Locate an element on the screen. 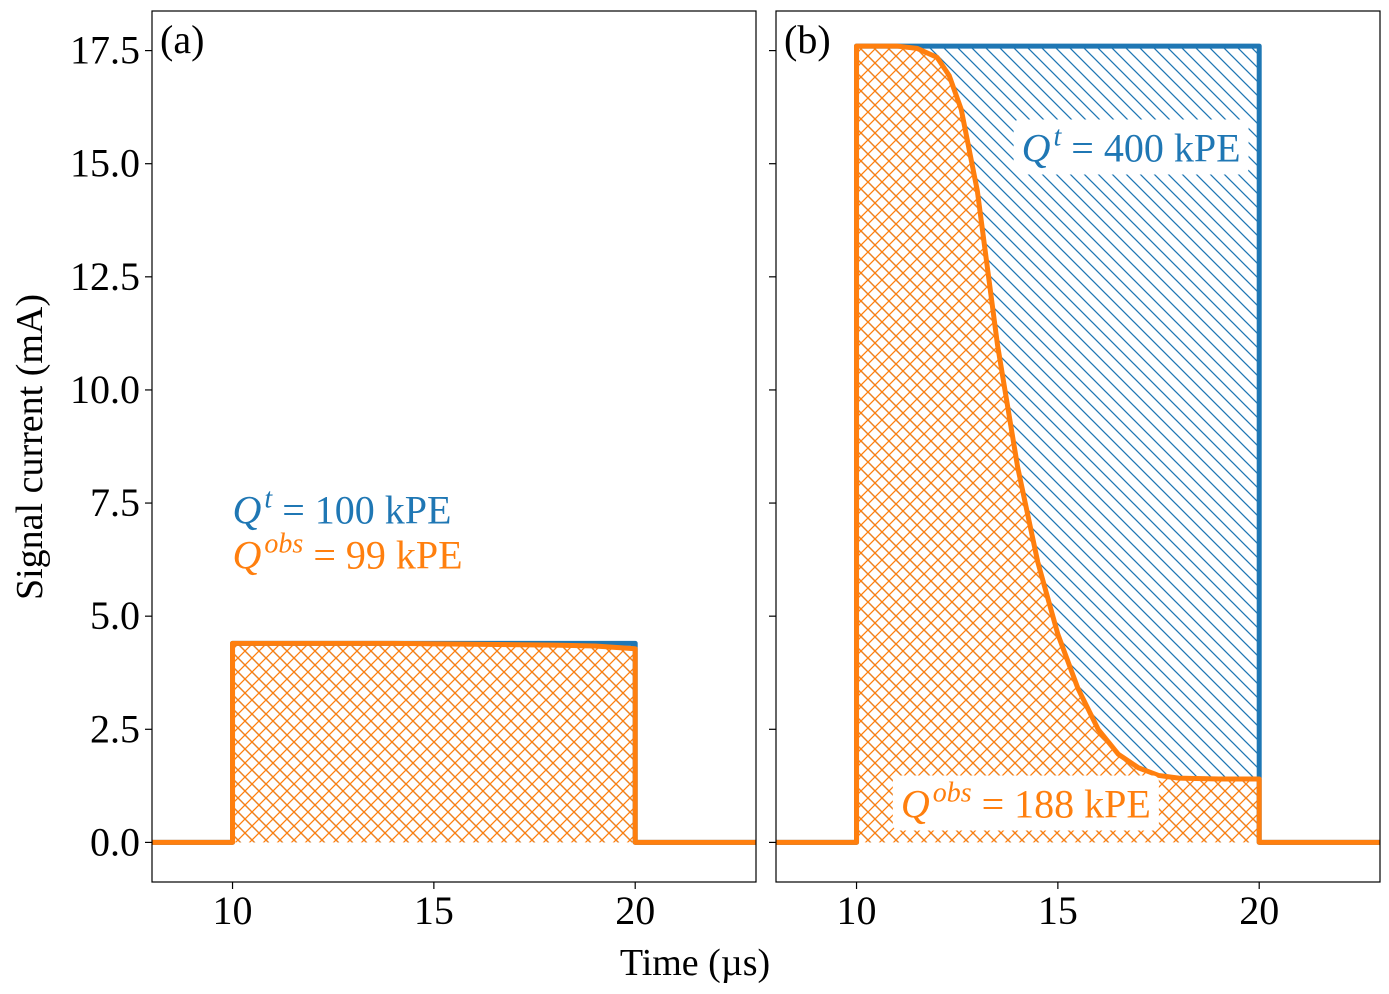 Image resolution: width=1389 pixels, height=994 pixels. panel-label: (b) is located at coordinates (807, 39).